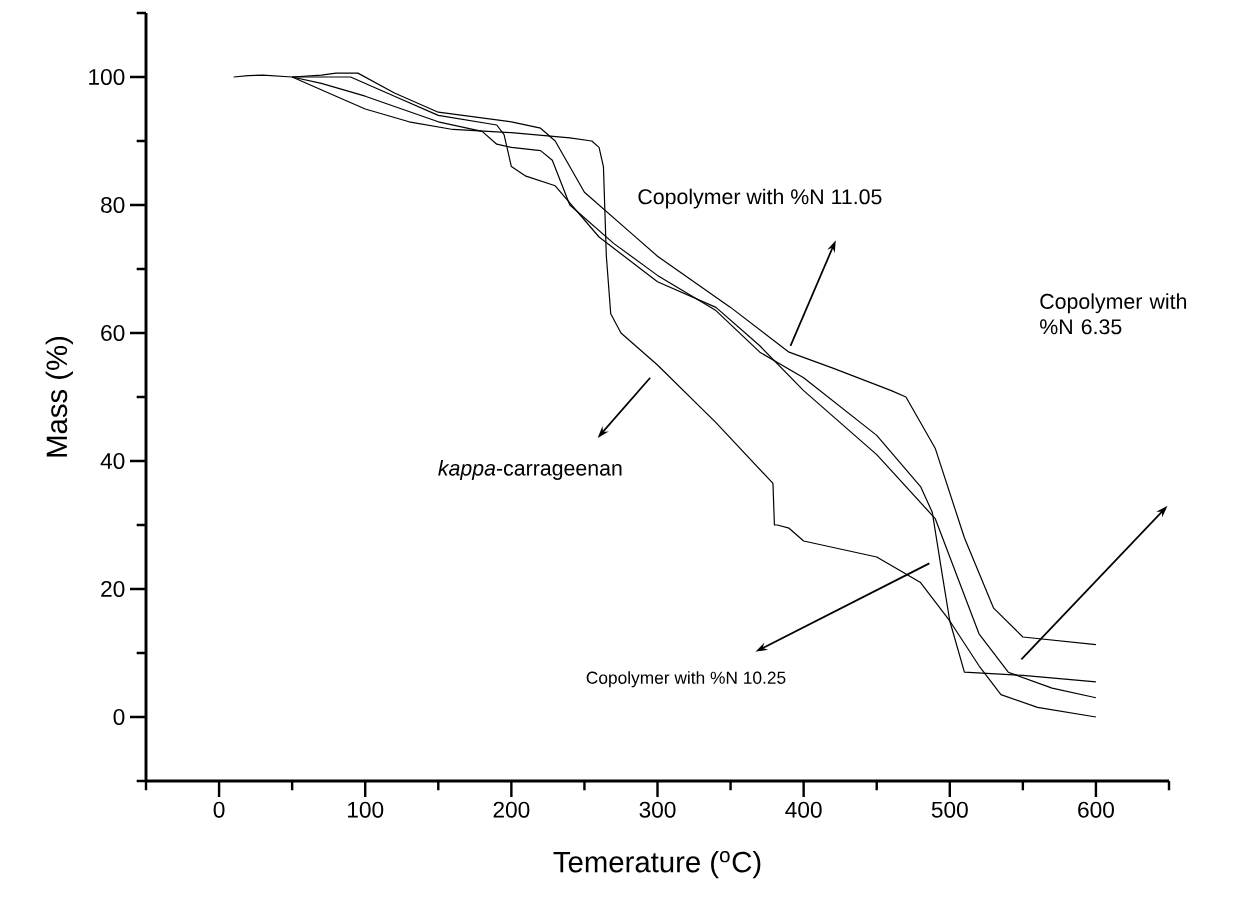  Describe the element at coordinates (511, 809) in the screenshot. I see `x-tick-label: 200` at that location.